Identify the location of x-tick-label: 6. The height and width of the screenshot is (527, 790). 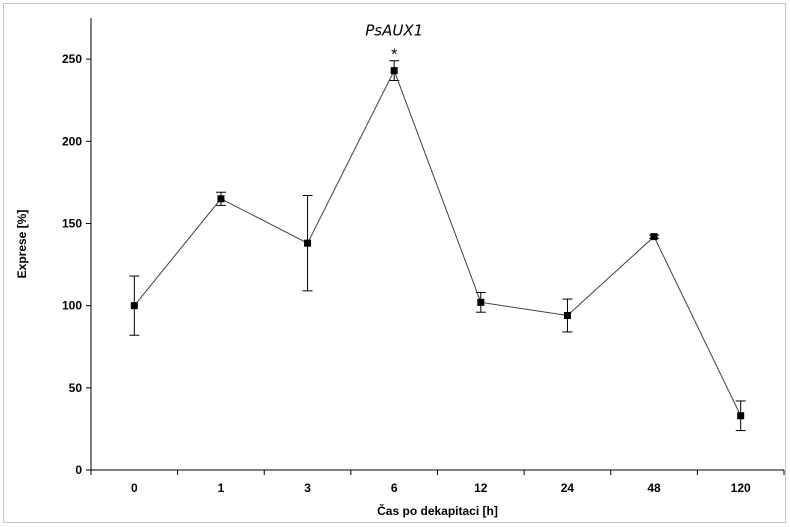
(394, 488).